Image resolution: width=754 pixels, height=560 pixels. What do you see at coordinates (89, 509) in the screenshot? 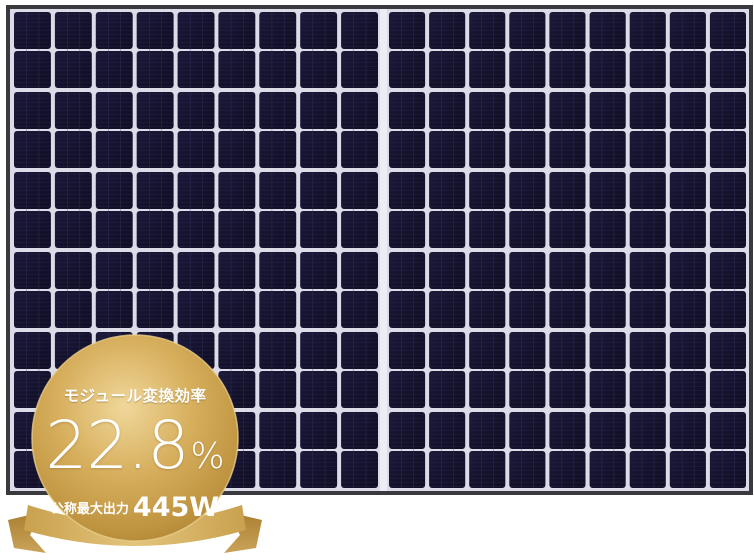
I see `output-label: 公称最大出力` at bounding box center [89, 509].